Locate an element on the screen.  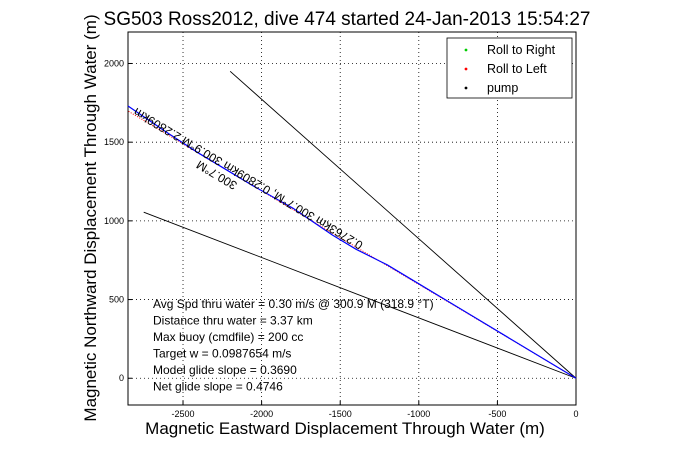
y-tick-label: 1000 is located at coordinates (114, 221).